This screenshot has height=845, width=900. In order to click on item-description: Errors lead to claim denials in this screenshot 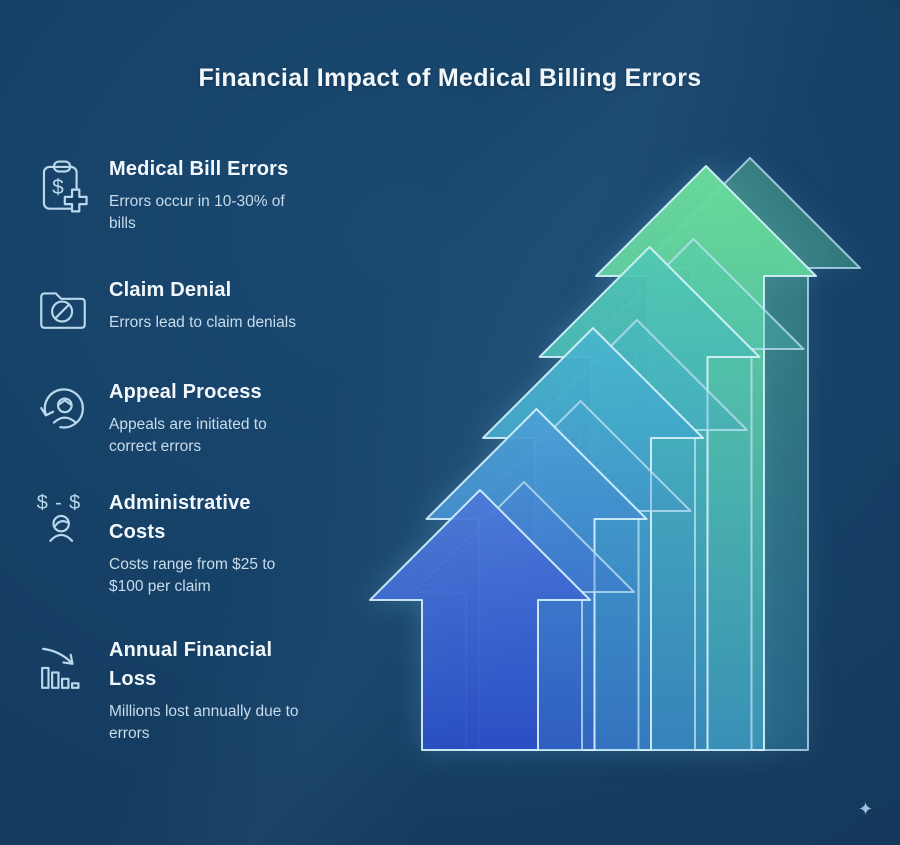, I will do `click(202, 322)`.